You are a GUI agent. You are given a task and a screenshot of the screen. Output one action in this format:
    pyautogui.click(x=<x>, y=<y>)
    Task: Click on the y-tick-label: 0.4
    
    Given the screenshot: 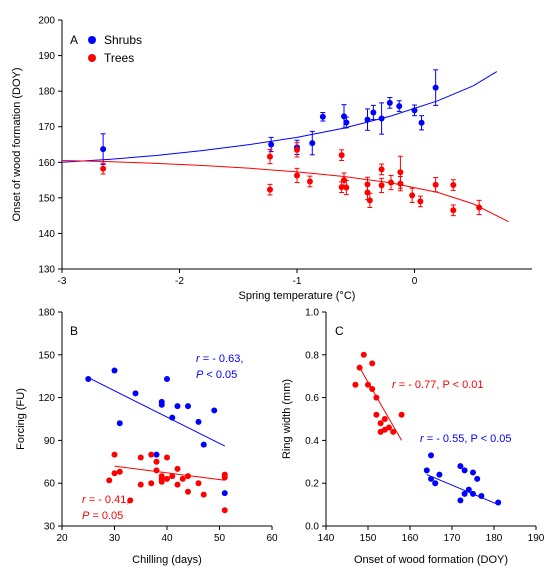 What is the action you would take?
    pyautogui.click(x=312, y=441)
    